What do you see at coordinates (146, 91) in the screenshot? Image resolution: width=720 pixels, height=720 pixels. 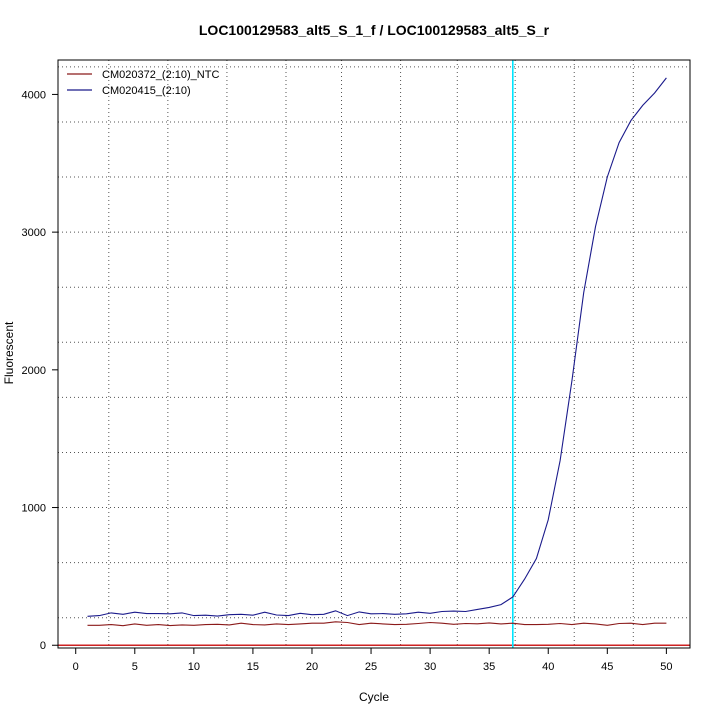 I see `legend-label: CM020415_(2:10)` at bounding box center [146, 91].